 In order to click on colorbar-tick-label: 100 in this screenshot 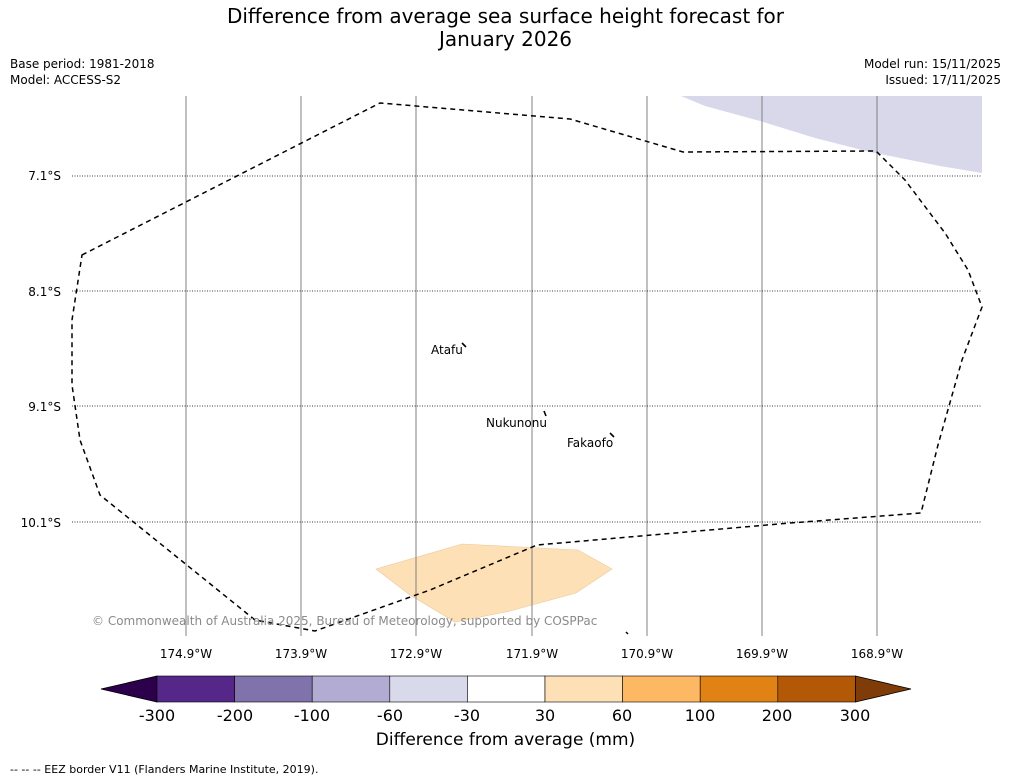, I will do `click(700, 715)`.